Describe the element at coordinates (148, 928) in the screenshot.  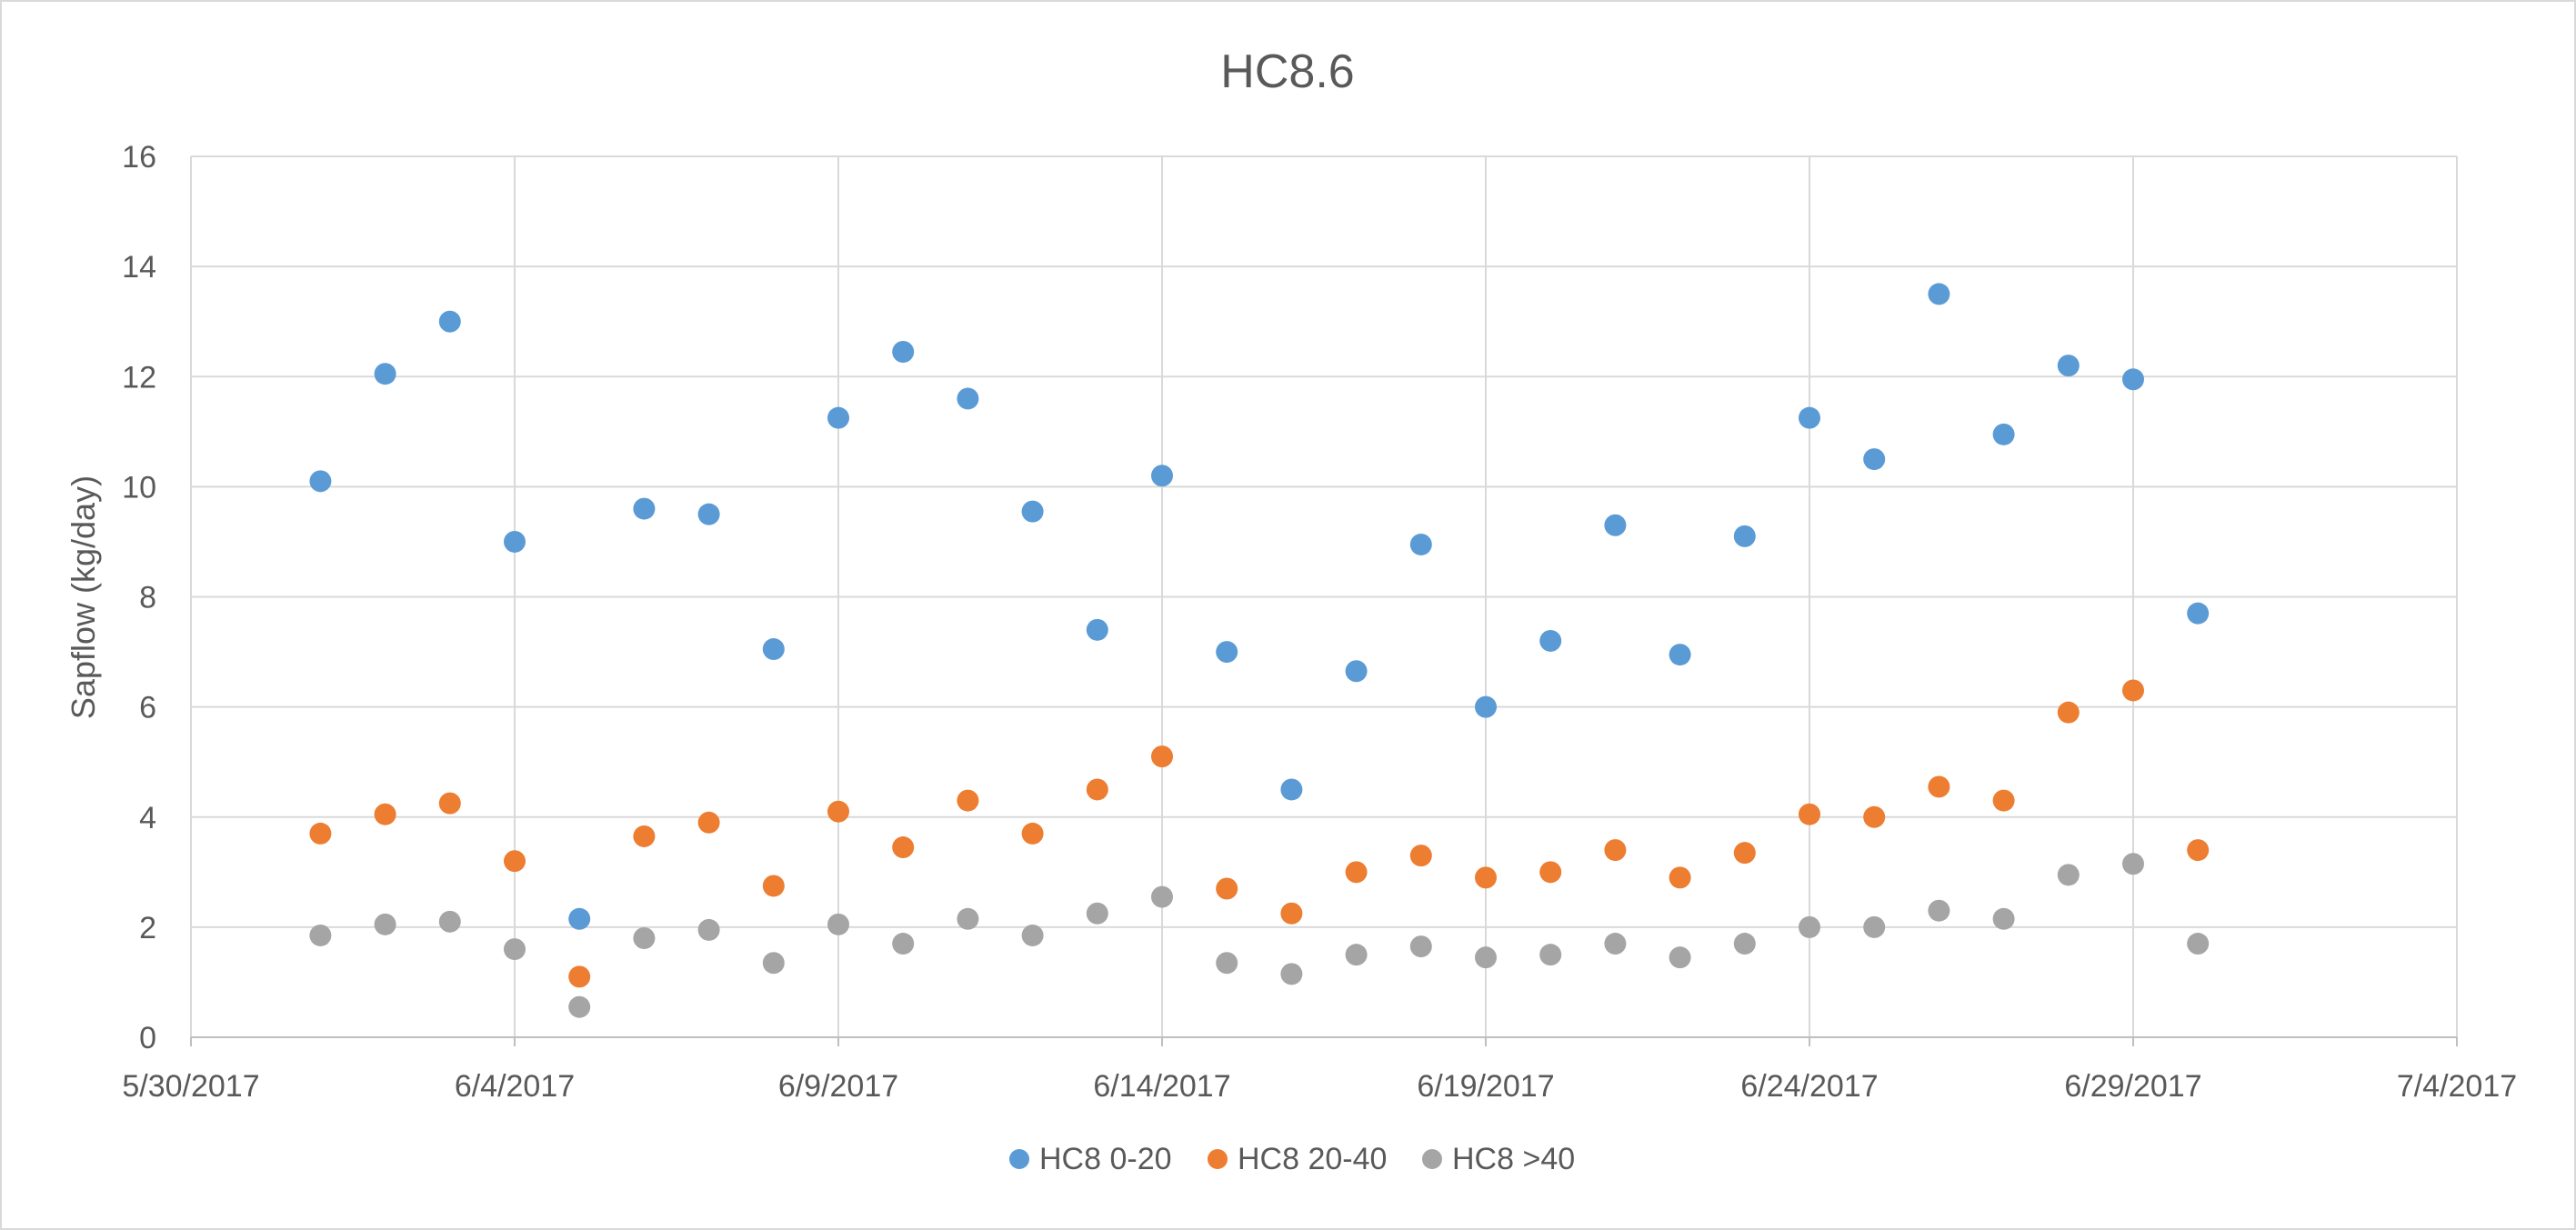
I see `y-tick-label: 2` at that location.